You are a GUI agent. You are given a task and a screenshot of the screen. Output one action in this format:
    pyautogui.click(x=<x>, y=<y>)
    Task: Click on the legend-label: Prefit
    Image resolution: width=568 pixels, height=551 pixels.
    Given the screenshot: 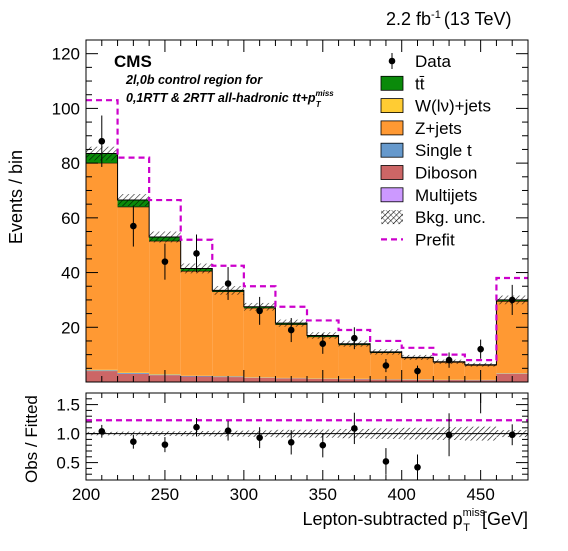 What is the action you would take?
    pyautogui.click(x=435, y=239)
    